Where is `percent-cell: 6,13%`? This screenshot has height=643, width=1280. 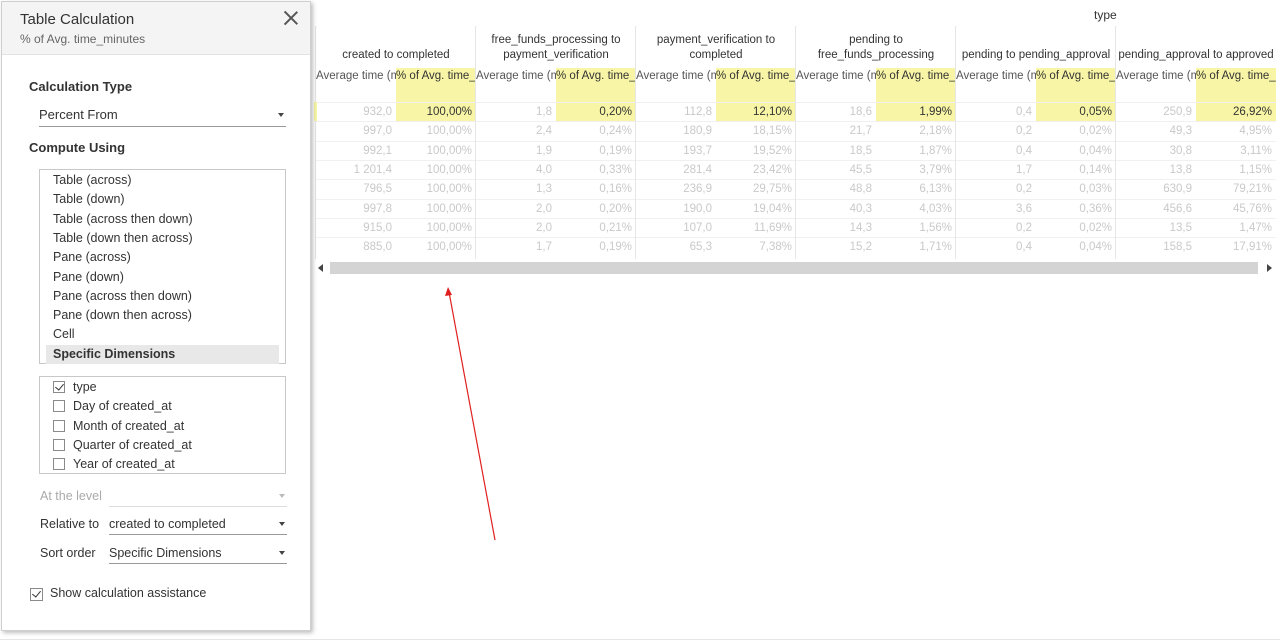
percent-cell: 6,13% is located at coordinates (916, 188).